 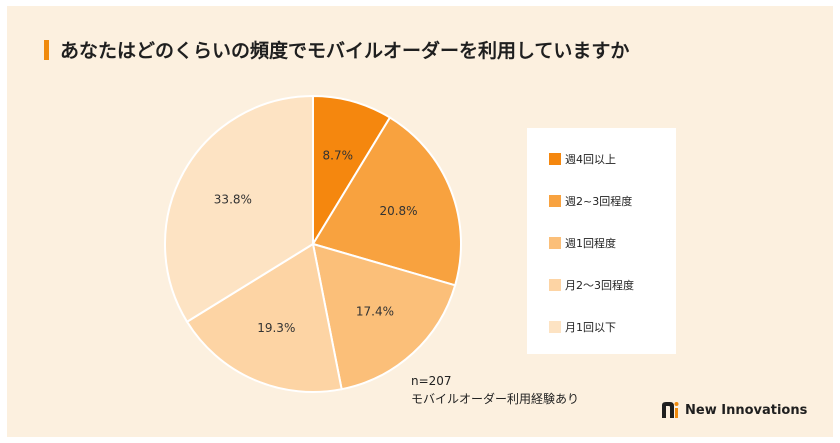 What do you see at coordinates (338, 156) in the screenshot?
I see `slice-value-label: 8.7%` at bounding box center [338, 156].